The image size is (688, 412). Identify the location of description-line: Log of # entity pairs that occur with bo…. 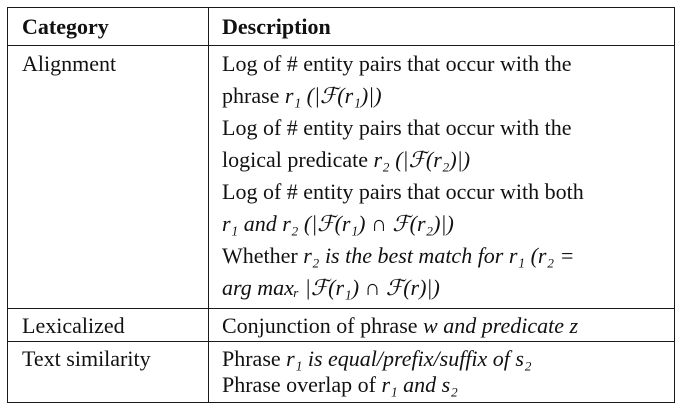
(403, 191).